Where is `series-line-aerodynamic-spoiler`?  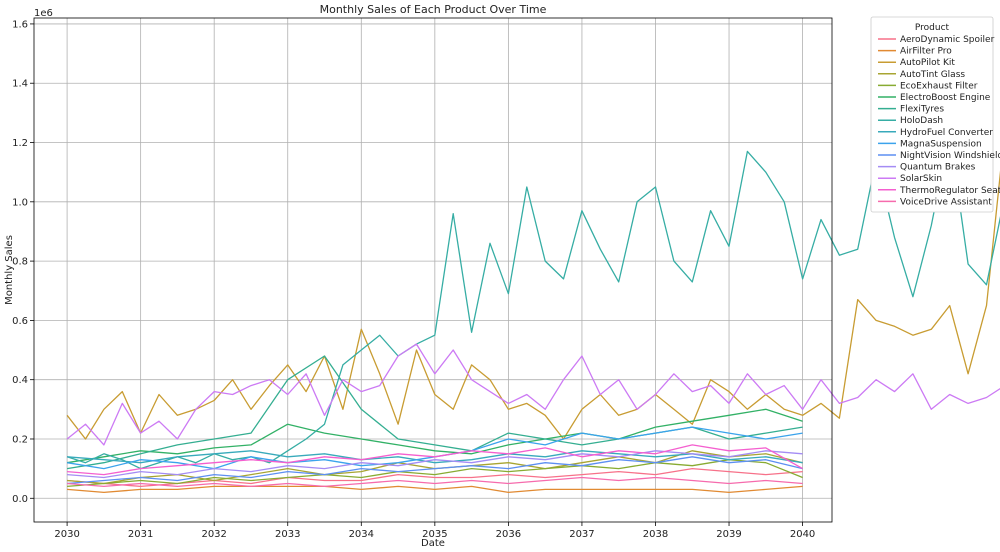
series-line-aerodynamic-spoiler is located at coordinates (435, 477).